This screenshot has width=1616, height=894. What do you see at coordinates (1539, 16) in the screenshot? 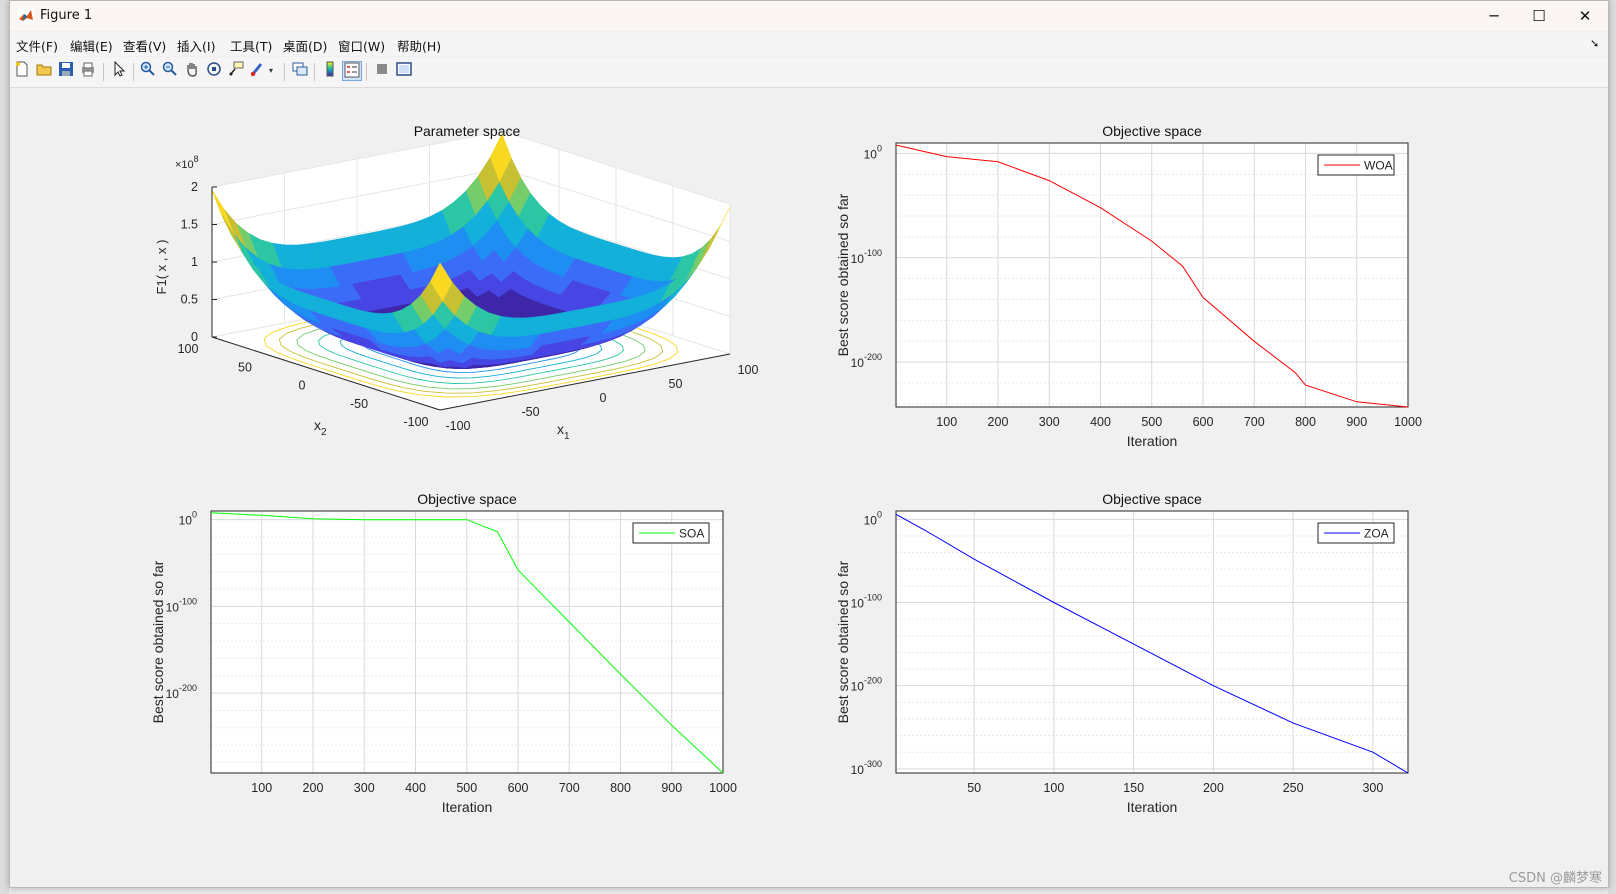
I see `maximize-button: ☐` at bounding box center [1539, 16].